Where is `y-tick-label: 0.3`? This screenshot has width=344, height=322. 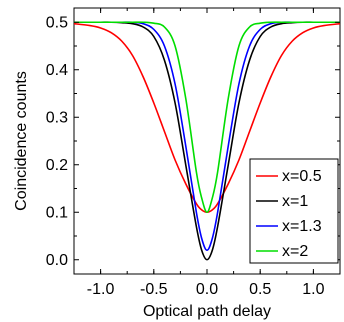 y-tick-label: 0.3 is located at coordinates (57, 117).